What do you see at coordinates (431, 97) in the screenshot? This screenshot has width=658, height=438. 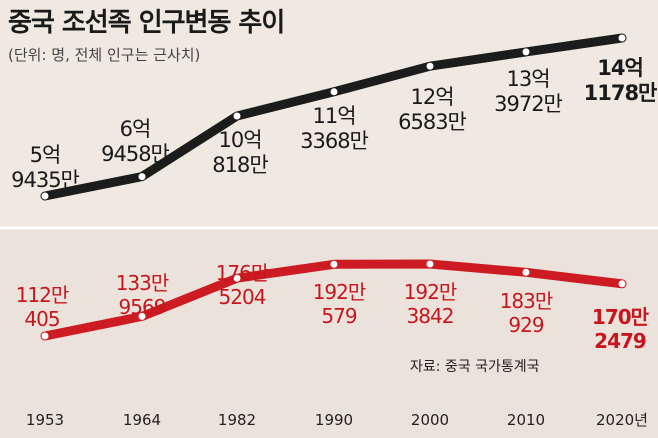 I see `data-label: 12억` at bounding box center [431, 97].